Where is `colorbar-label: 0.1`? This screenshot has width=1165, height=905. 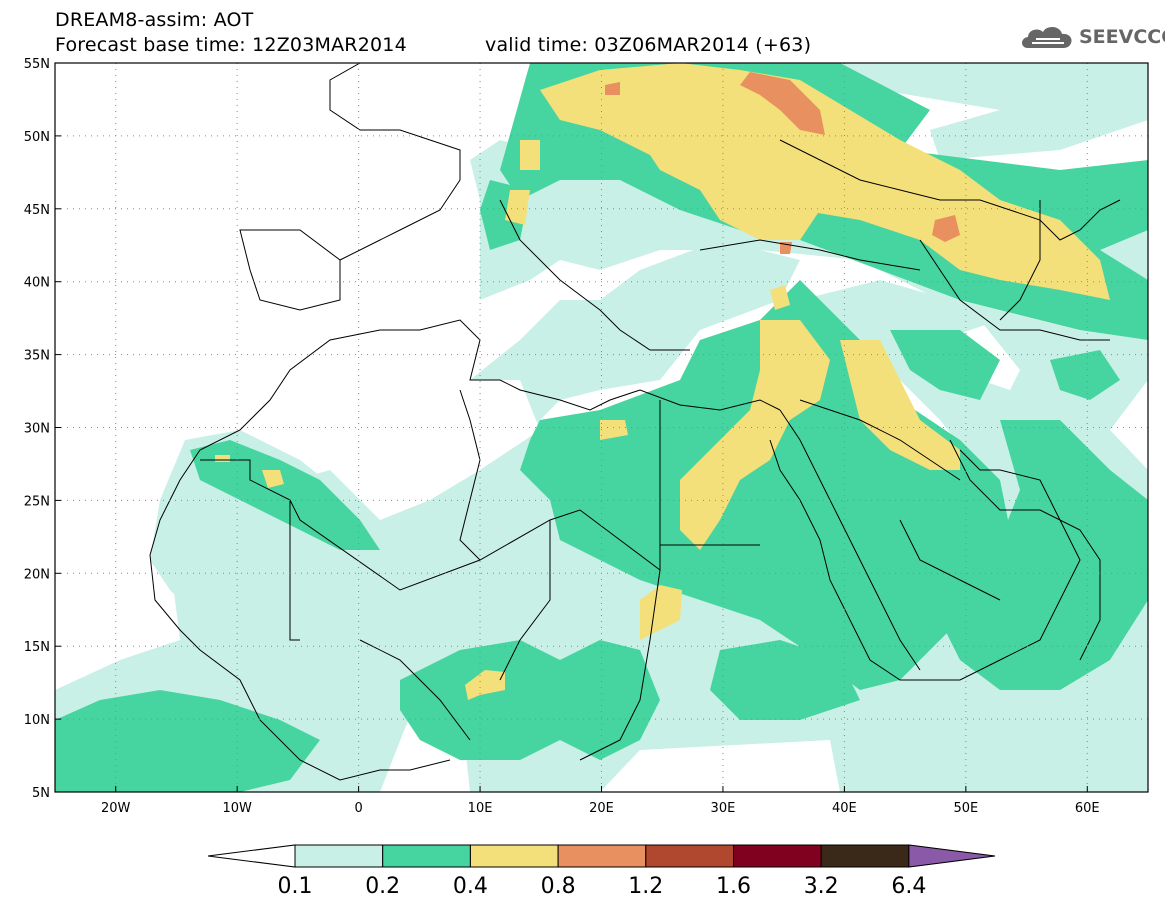 colorbar-label: 0.1 is located at coordinates (295, 886).